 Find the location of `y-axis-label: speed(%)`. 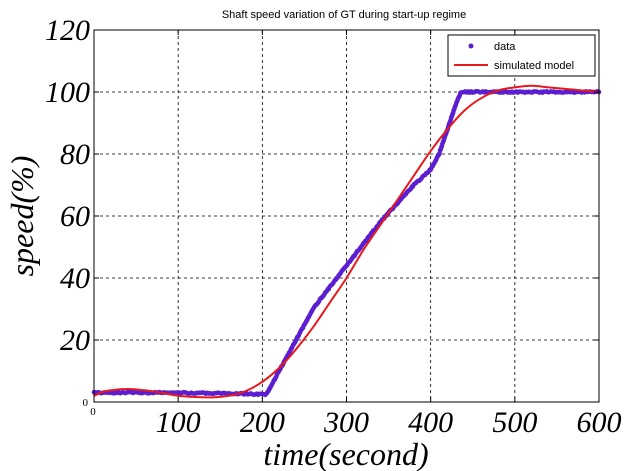

y-axis-label: speed(%) is located at coordinates (22, 216).